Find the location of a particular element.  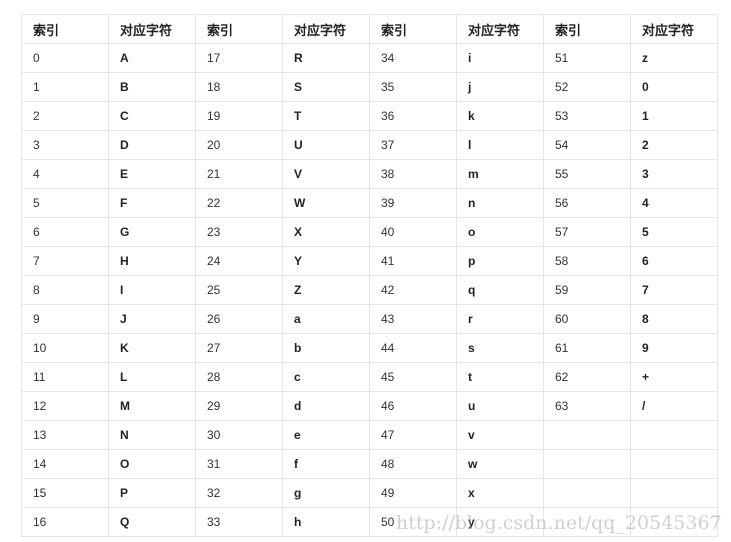

index-cell: 4 is located at coordinates (65, 174).